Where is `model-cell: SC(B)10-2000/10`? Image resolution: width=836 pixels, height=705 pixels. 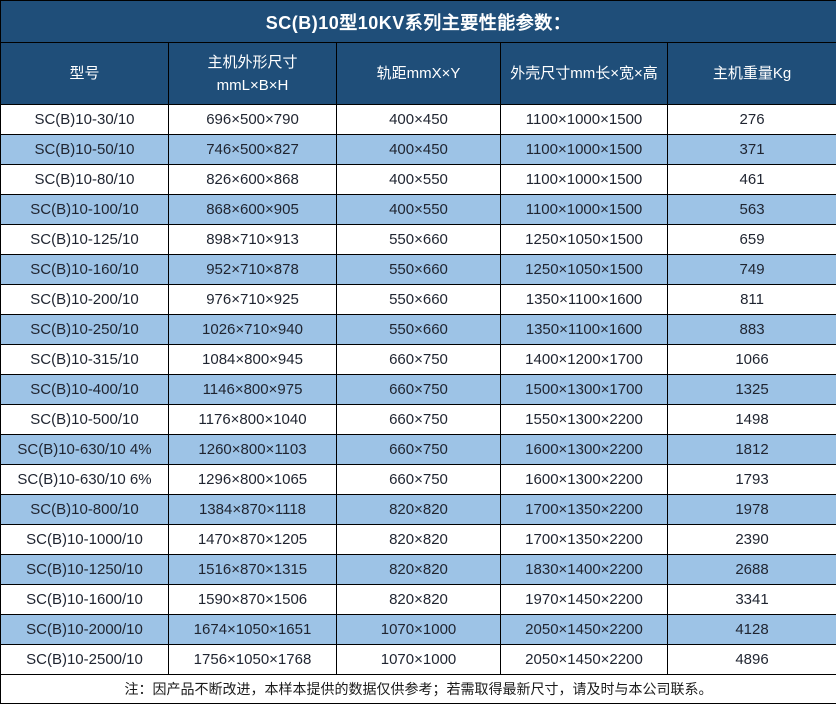 model-cell: SC(B)10-2000/10 is located at coordinates (84, 629).